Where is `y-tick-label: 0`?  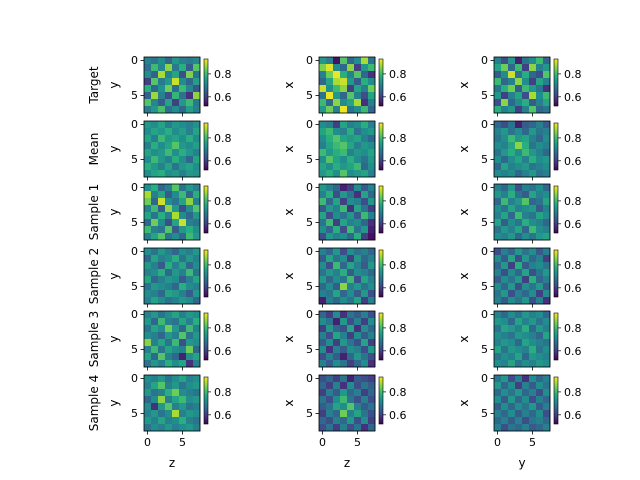
y-tick-label: 0 is located at coordinates (309, 378).